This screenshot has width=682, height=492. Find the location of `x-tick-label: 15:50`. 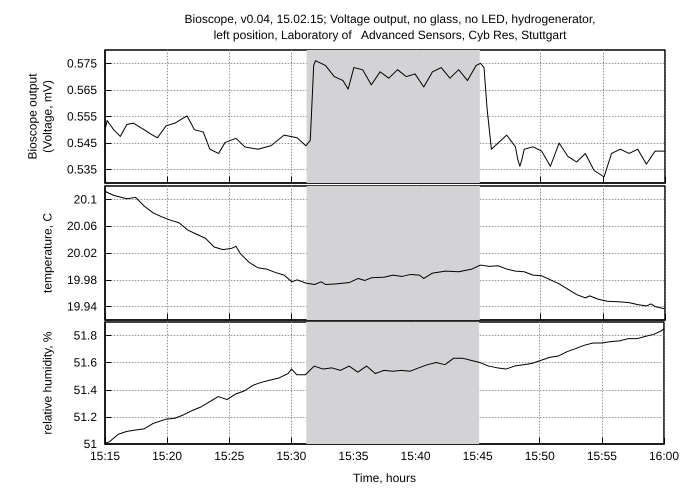

x-tick-label: 15:50 is located at coordinates (540, 456).